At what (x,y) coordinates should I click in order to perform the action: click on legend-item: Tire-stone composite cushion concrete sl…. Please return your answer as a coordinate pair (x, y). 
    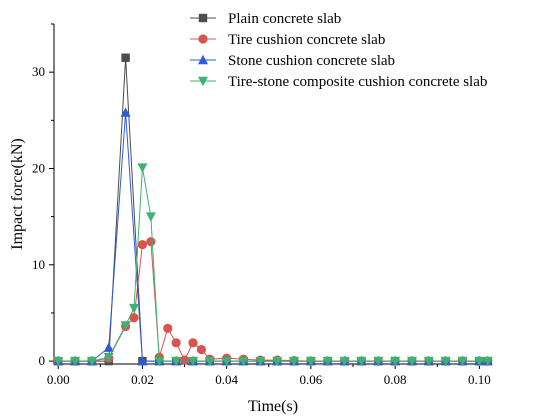
    Looking at the image, I should click on (338, 82).